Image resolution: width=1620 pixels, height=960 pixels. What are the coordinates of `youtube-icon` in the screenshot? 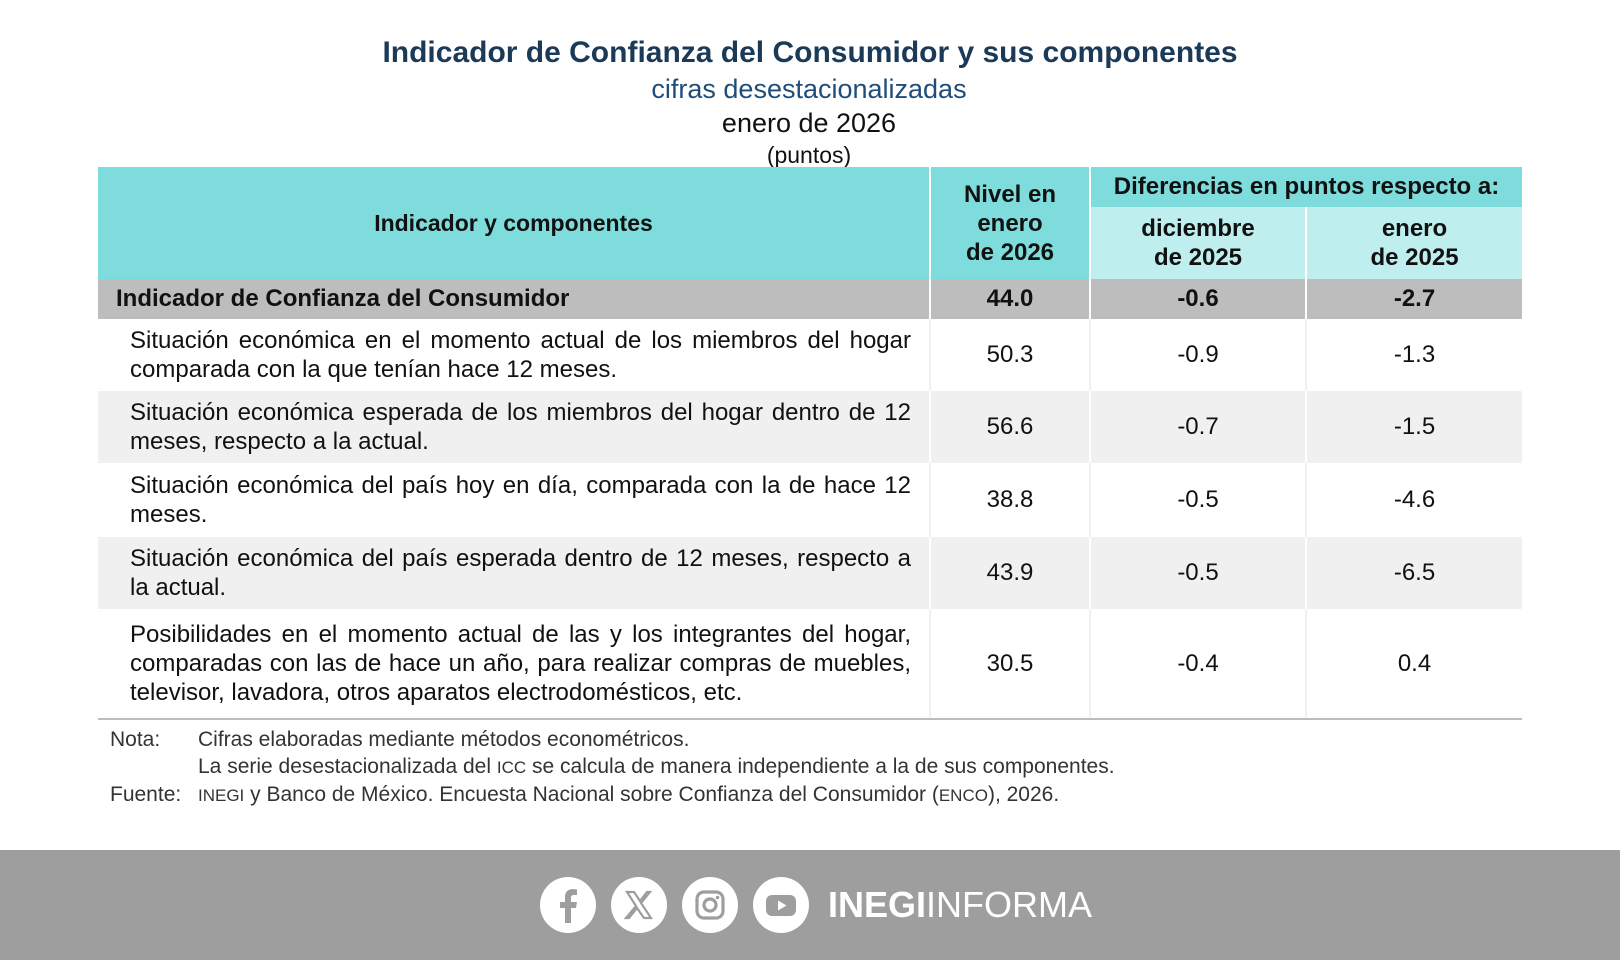 It's located at (781, 905).